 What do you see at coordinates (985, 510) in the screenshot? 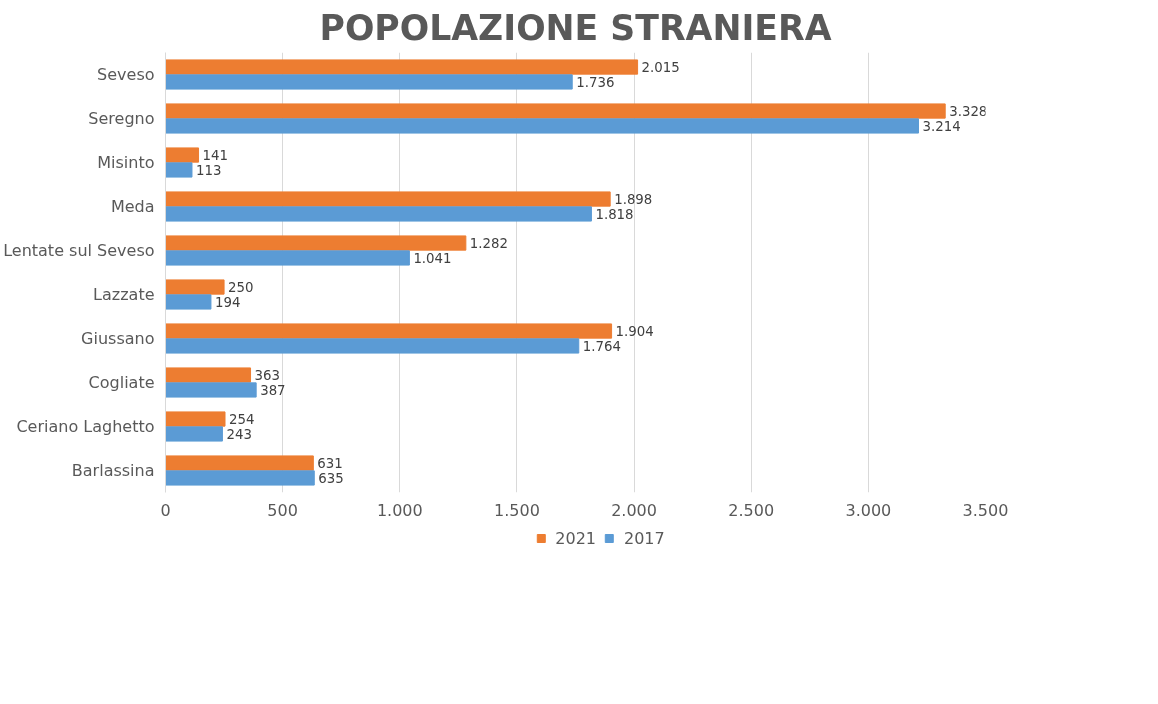
I see `x-tick-label: 3.500` at bounding box center [985, 510].